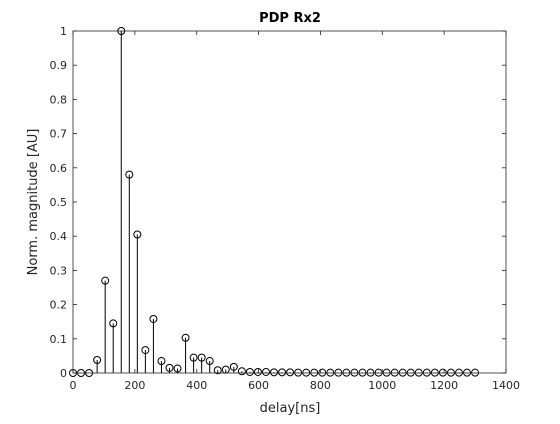 Image resolution: width=560 pixels, height=424 pixels. I want to click on y-tick-label: 0.1, so click(59, 339).